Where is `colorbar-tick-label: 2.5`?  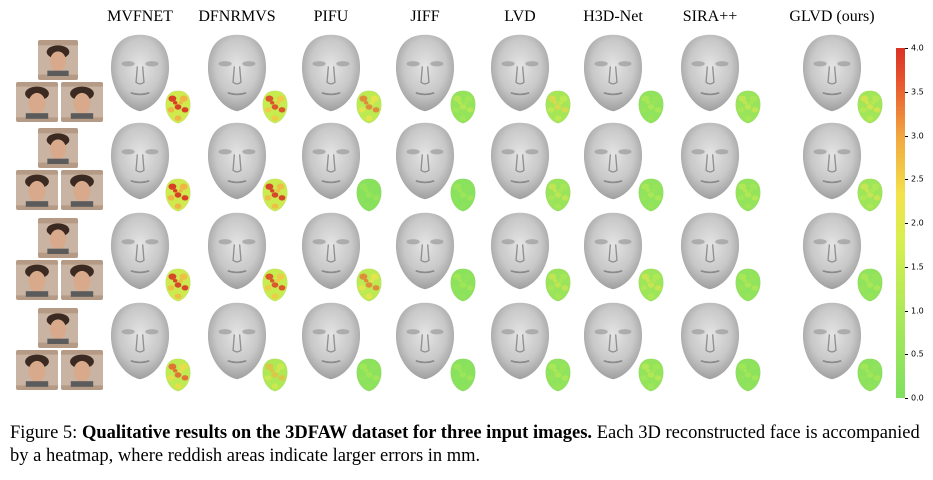 colorbar-tick-label: 2.5 is located at coordinates (917, 179).